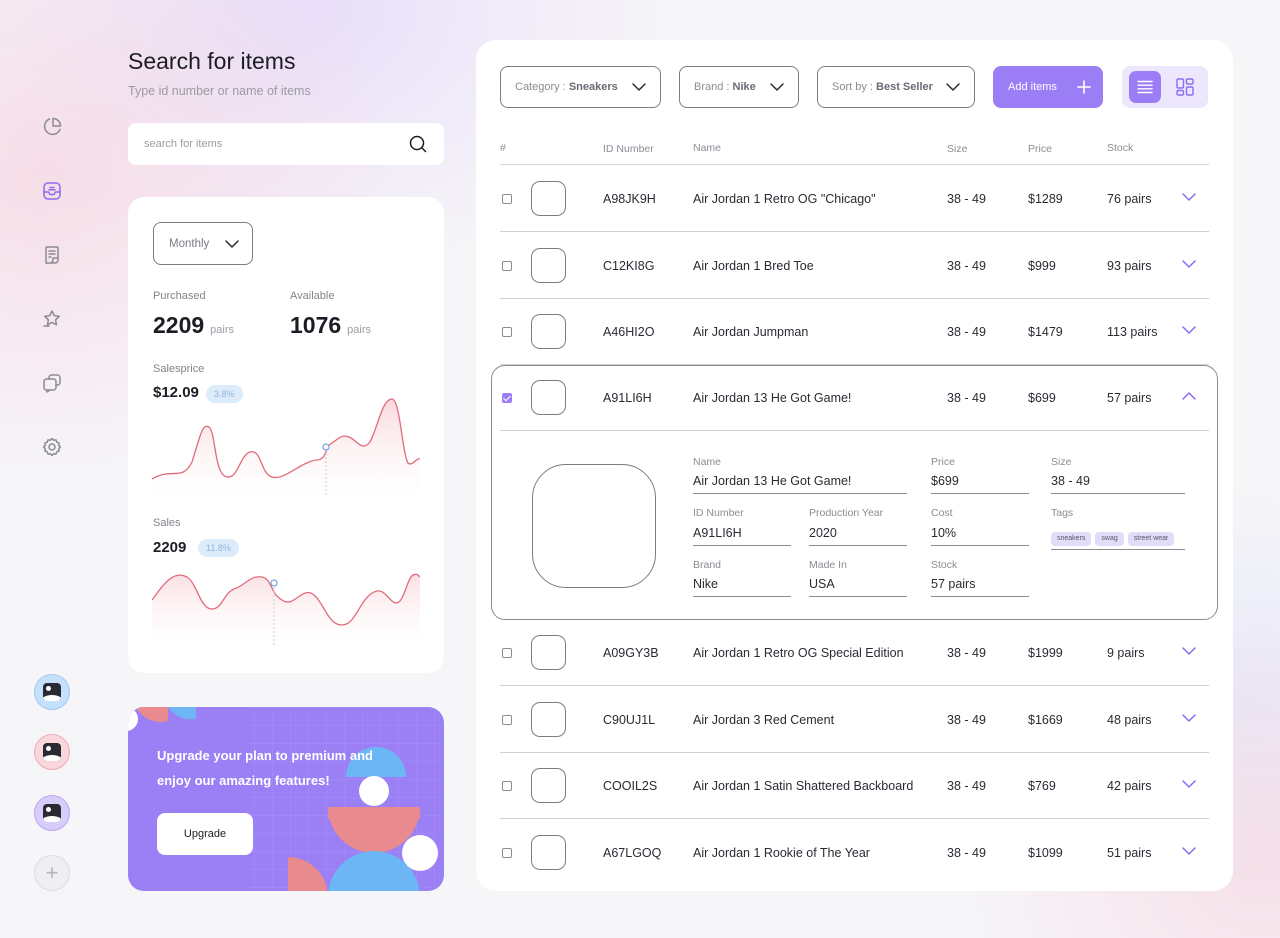 The height and width of the screenshot is (938, 1280). What do you see at coordinates (629, 332) in the screenshot?
I see `item-id: A46HI2O` at bounding box center [629, 332].